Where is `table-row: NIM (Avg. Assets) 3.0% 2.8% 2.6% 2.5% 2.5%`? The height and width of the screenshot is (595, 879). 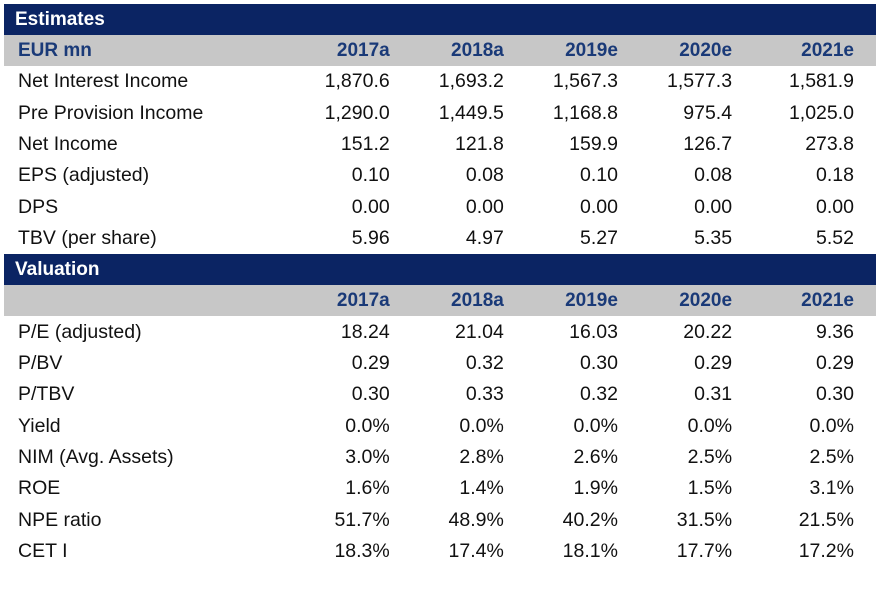
table-row: NIM (Avg. Assets) 3.0% 2.8% 2.6% 2.5% 2.5% is located at coordinates (440, 457).